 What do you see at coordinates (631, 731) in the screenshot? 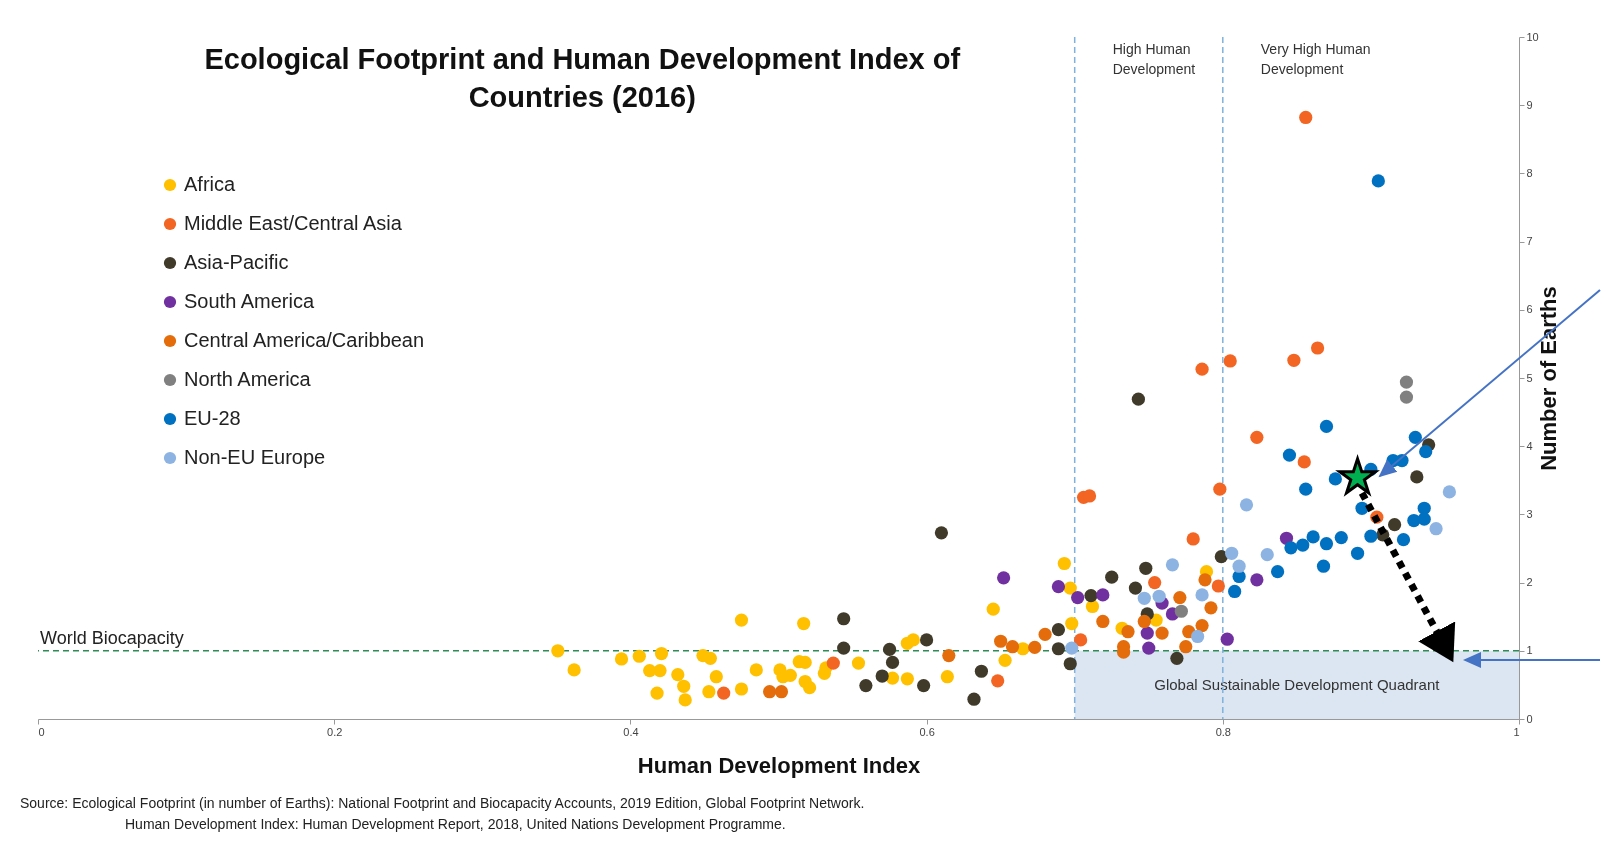
I see `x-tick-label: 0.4` at bounding box center [631, 731].